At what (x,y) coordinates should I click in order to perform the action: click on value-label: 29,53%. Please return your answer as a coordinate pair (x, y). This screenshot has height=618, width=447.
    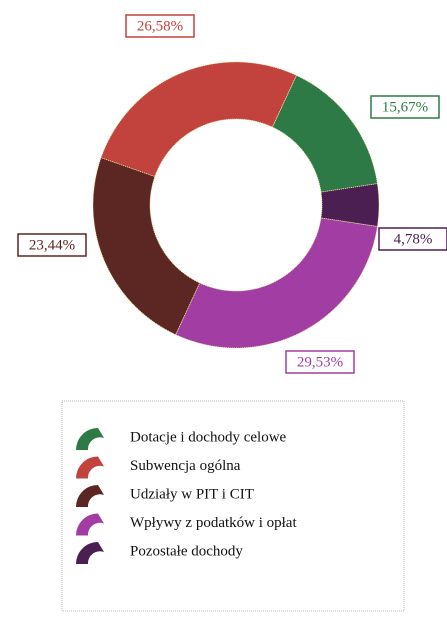
    Looking at the image, I should click on (320, 362).